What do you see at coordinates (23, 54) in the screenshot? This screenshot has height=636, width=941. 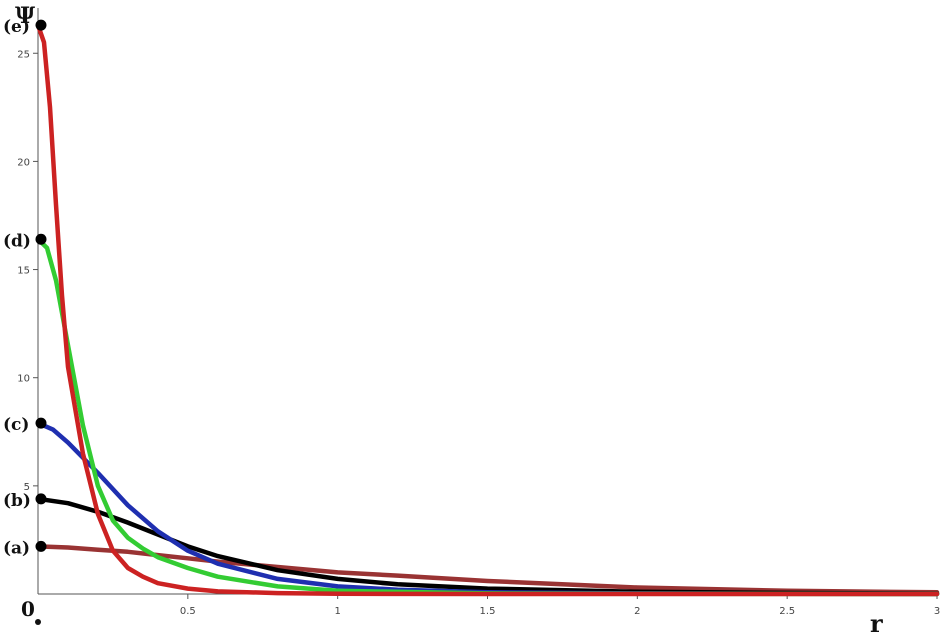 I see `y-tick-label: 25` at bounding box center [23, 54].